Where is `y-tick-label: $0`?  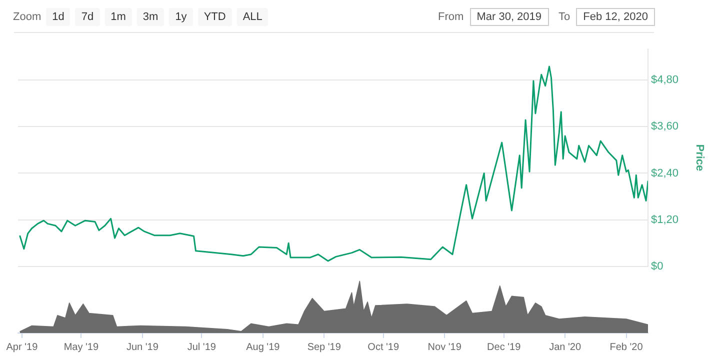 y-tick-label: $0 is located at coordinates (657, 266).